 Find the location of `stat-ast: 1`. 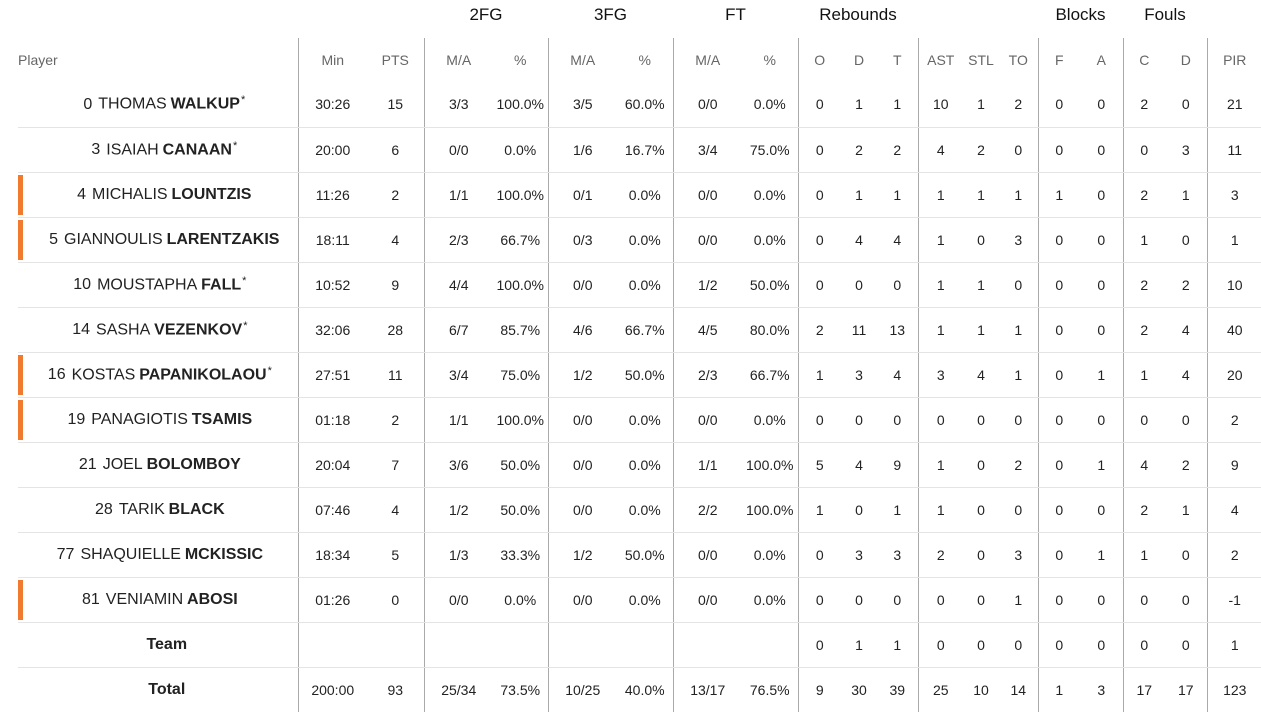

stat-ast: 1 is located at coordinates (940, 510).